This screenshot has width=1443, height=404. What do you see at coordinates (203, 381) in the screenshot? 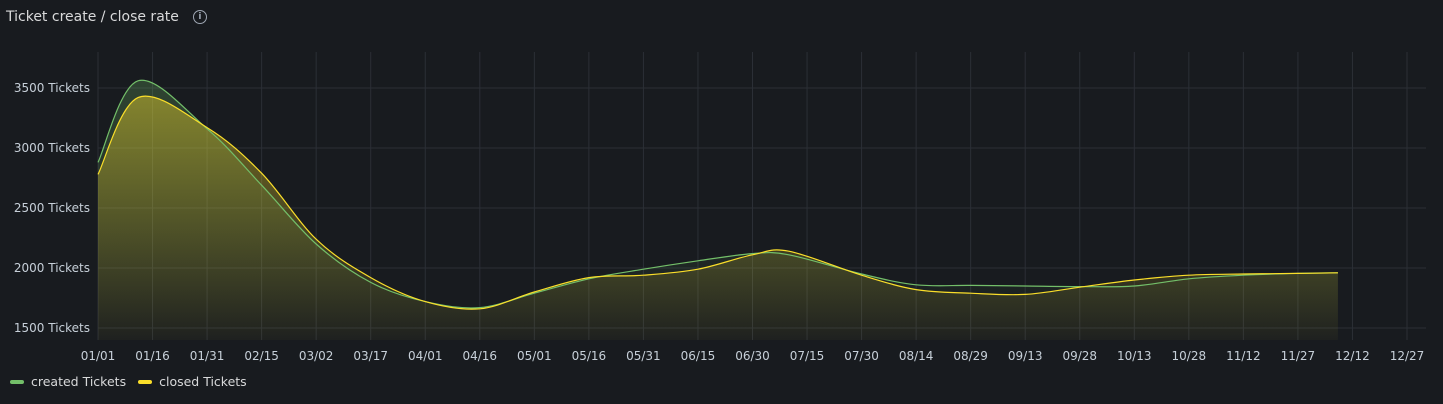
I see `legend-label-closed: closed Tickets` at bounding box center [203, 381].